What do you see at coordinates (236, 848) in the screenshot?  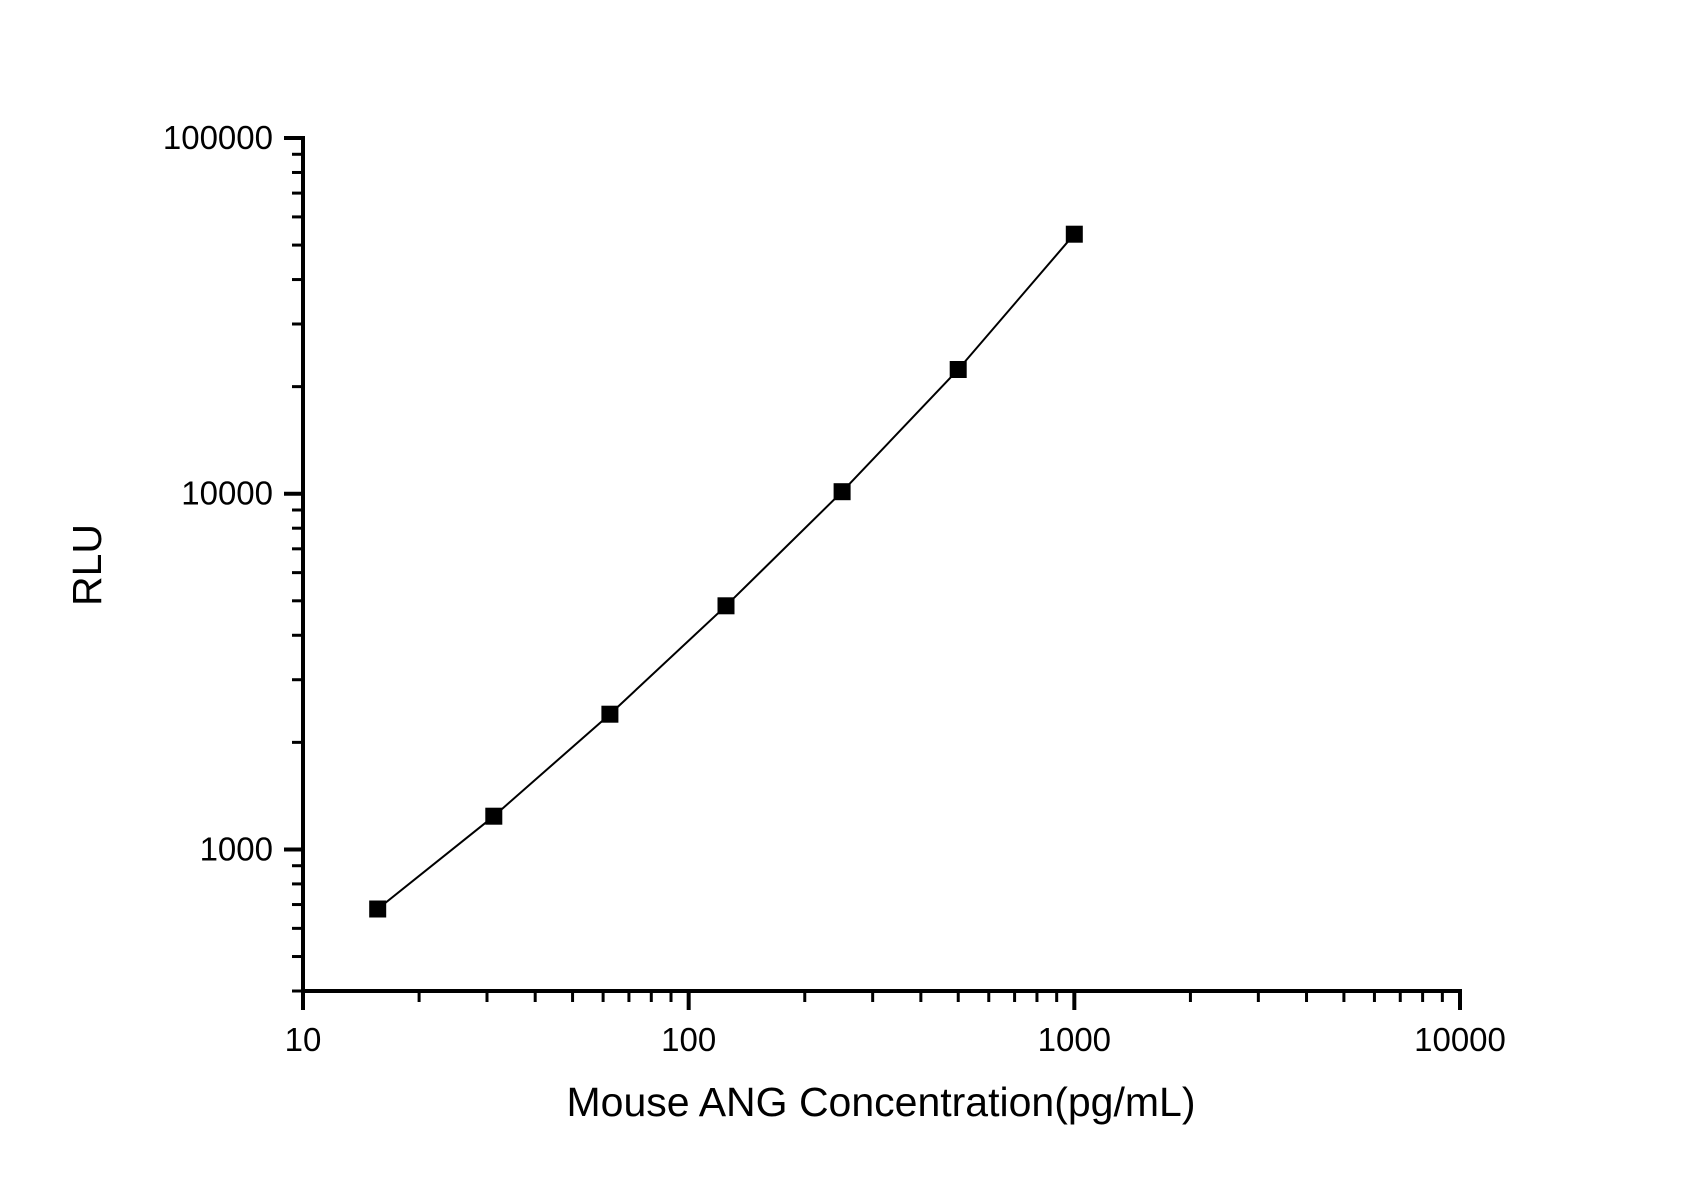 I see `y-tick-label: 1000` at bounding box center [236, 848].